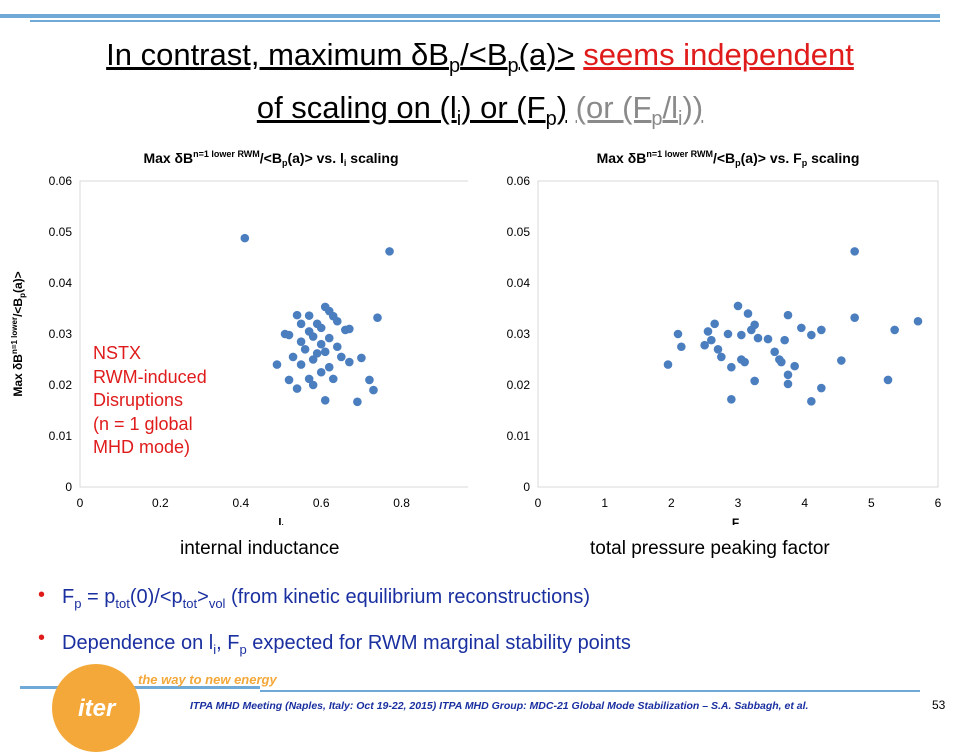 The width and height of the screenshot is (960, 752). I want to click on annotation-line: NSTX, so click(117, 353).